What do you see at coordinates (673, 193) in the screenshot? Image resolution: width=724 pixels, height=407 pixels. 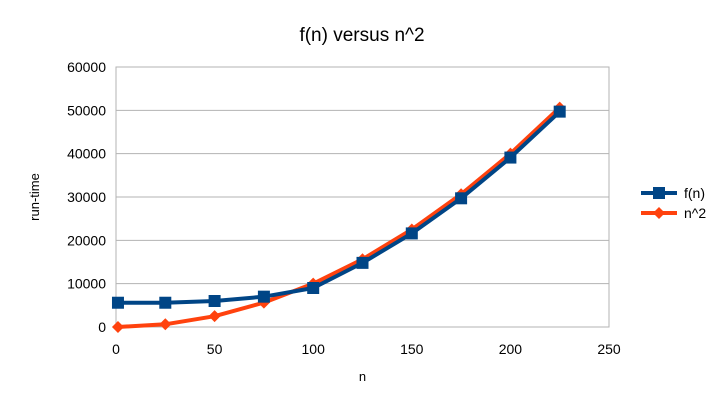 I see `legend-item: f(n)` at bounding box center [673, 193].